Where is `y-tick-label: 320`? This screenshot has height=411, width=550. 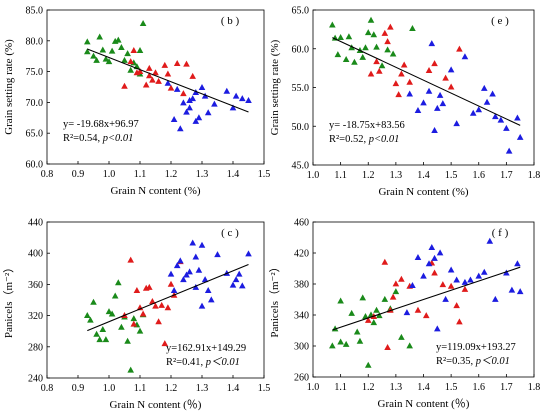 y-tick-label: 320 is located at coordinates (35, 316).